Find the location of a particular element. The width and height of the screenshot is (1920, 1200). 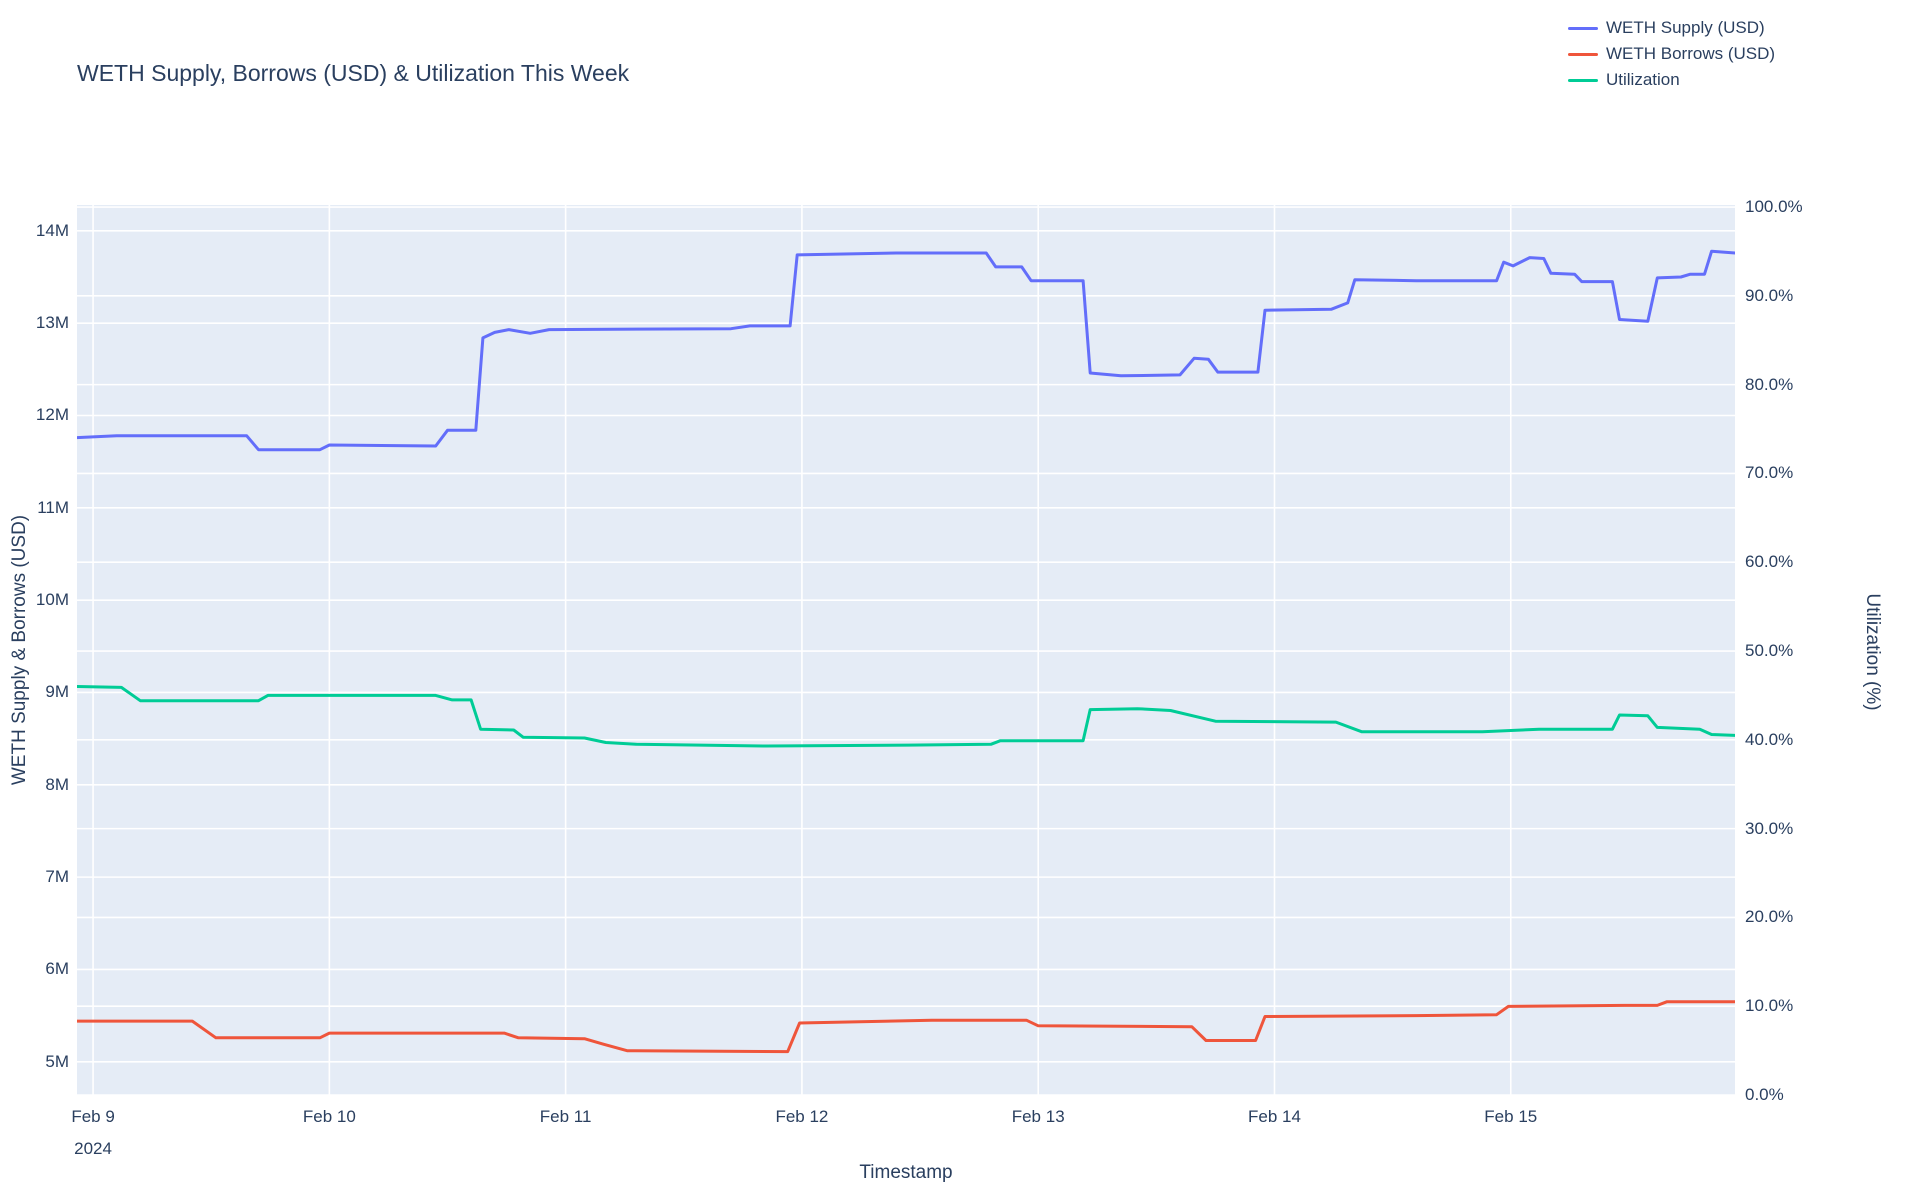

y-left-tick-label: 13M is located at coordinates (52, 323).